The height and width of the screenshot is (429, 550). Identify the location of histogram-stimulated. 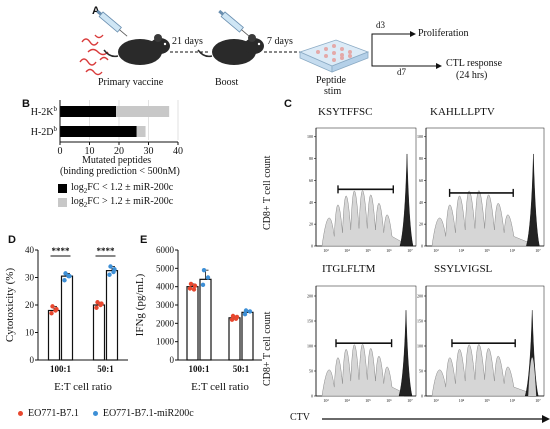
(363, 370).